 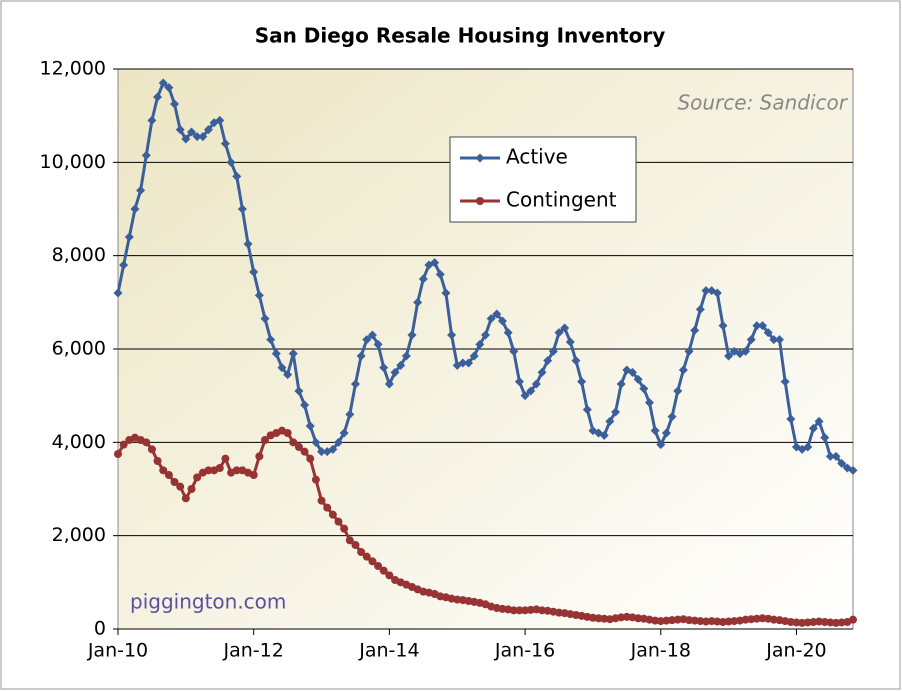 I want to click on legend: Active Contingent, so click(x=543, y=179).